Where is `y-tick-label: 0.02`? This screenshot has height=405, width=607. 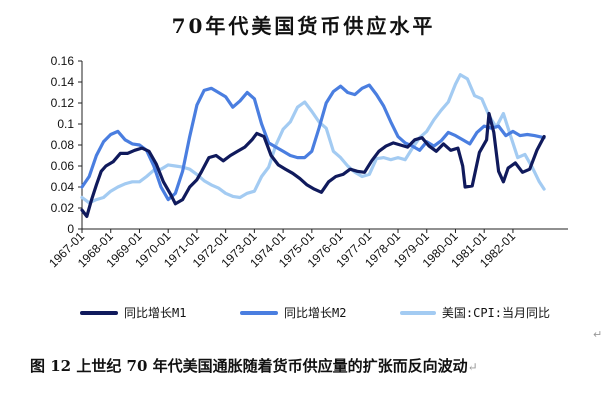 y-tick-label: 0.02 is located at coordinates (63, 208).